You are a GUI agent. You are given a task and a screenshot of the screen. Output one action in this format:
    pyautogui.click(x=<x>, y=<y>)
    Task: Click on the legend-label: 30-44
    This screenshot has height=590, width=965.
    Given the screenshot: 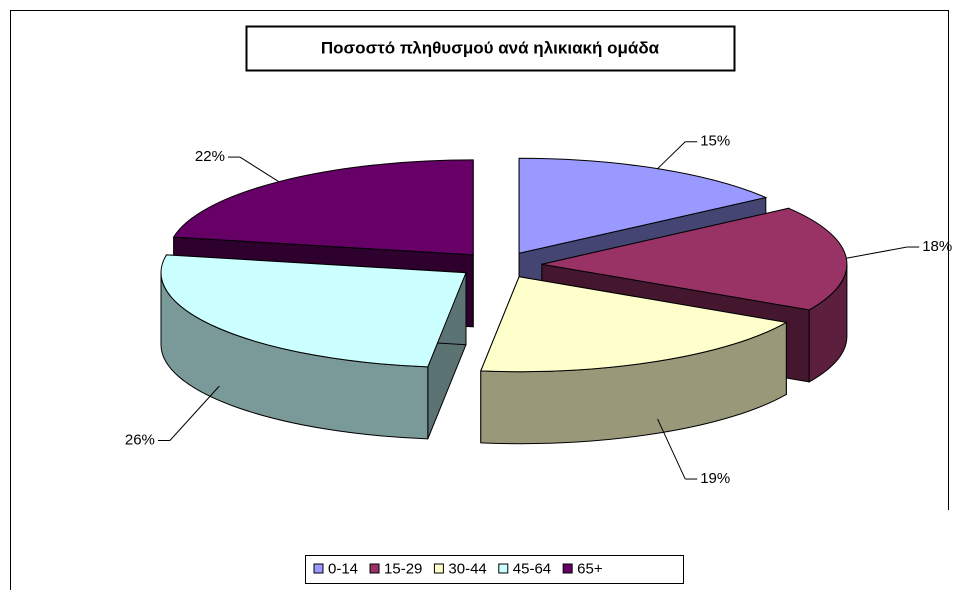 What is the action you would take?
    pyautogui.click(x=467, y=568)
    